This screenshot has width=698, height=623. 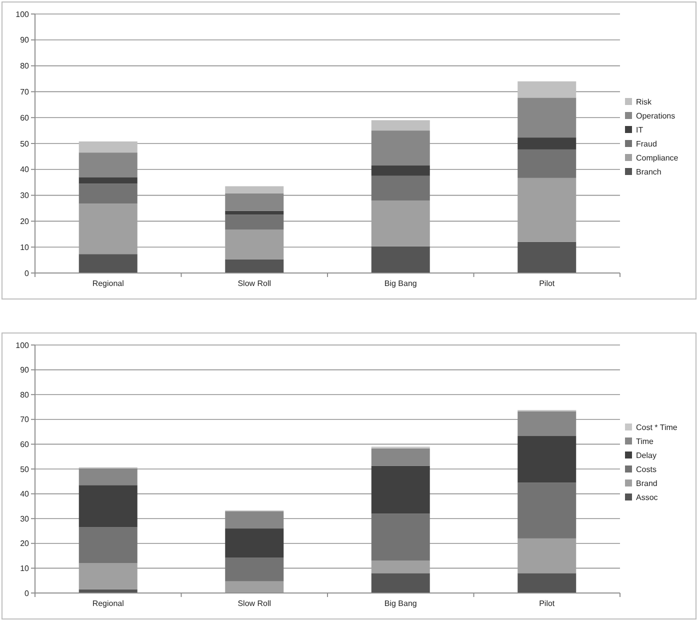 What do you see at coordinates (657, 427) in the screenshot?
I see `legend-label: Cost * Time` at bounding box center [657, 427].